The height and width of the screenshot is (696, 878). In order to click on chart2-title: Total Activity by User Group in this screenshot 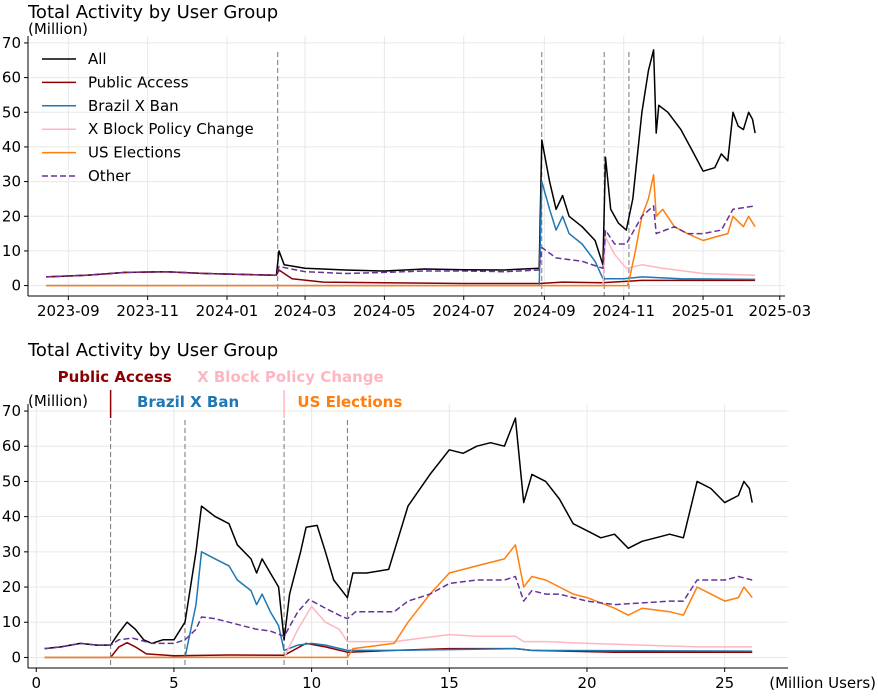, I will do `click(152, 350)`.